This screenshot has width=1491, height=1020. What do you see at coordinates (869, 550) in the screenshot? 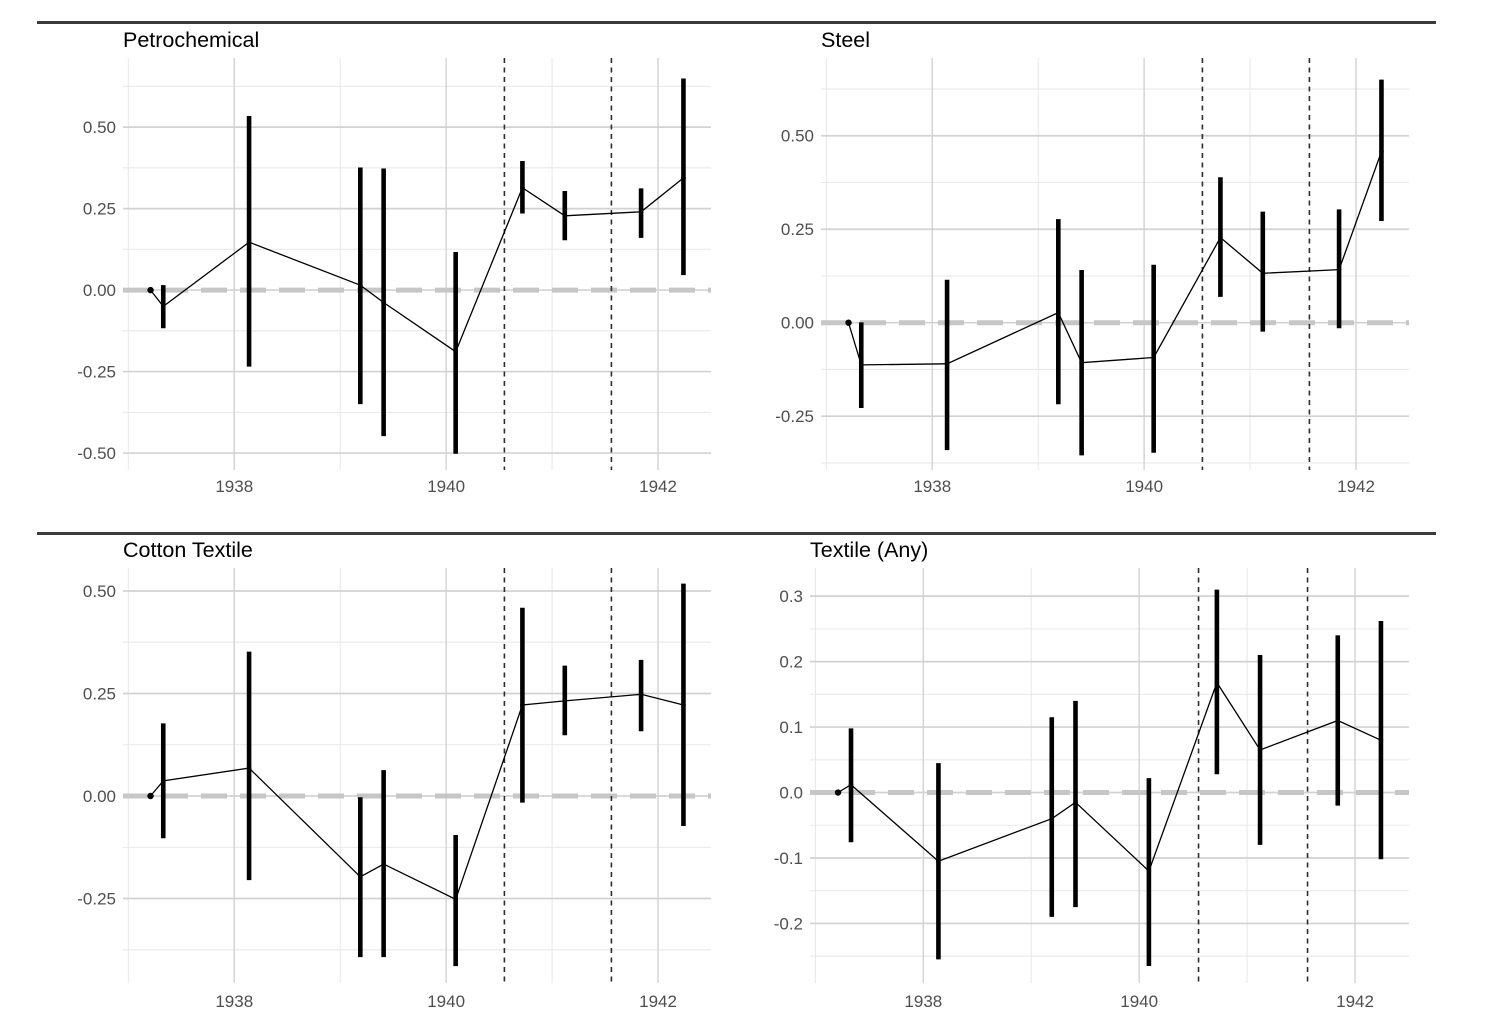
I see `panel-title-textile-any: Textile (Any)` at bounding box center [869, 550].